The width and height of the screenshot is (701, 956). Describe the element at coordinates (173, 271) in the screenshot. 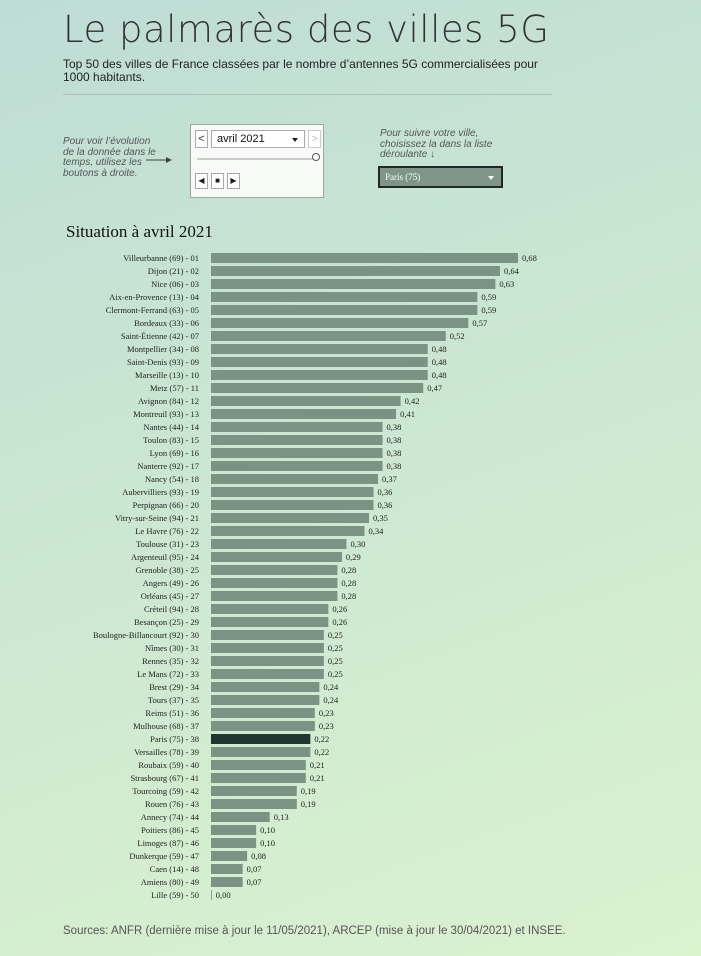

I see `category-label: Dijon (21) - 02` at that location.